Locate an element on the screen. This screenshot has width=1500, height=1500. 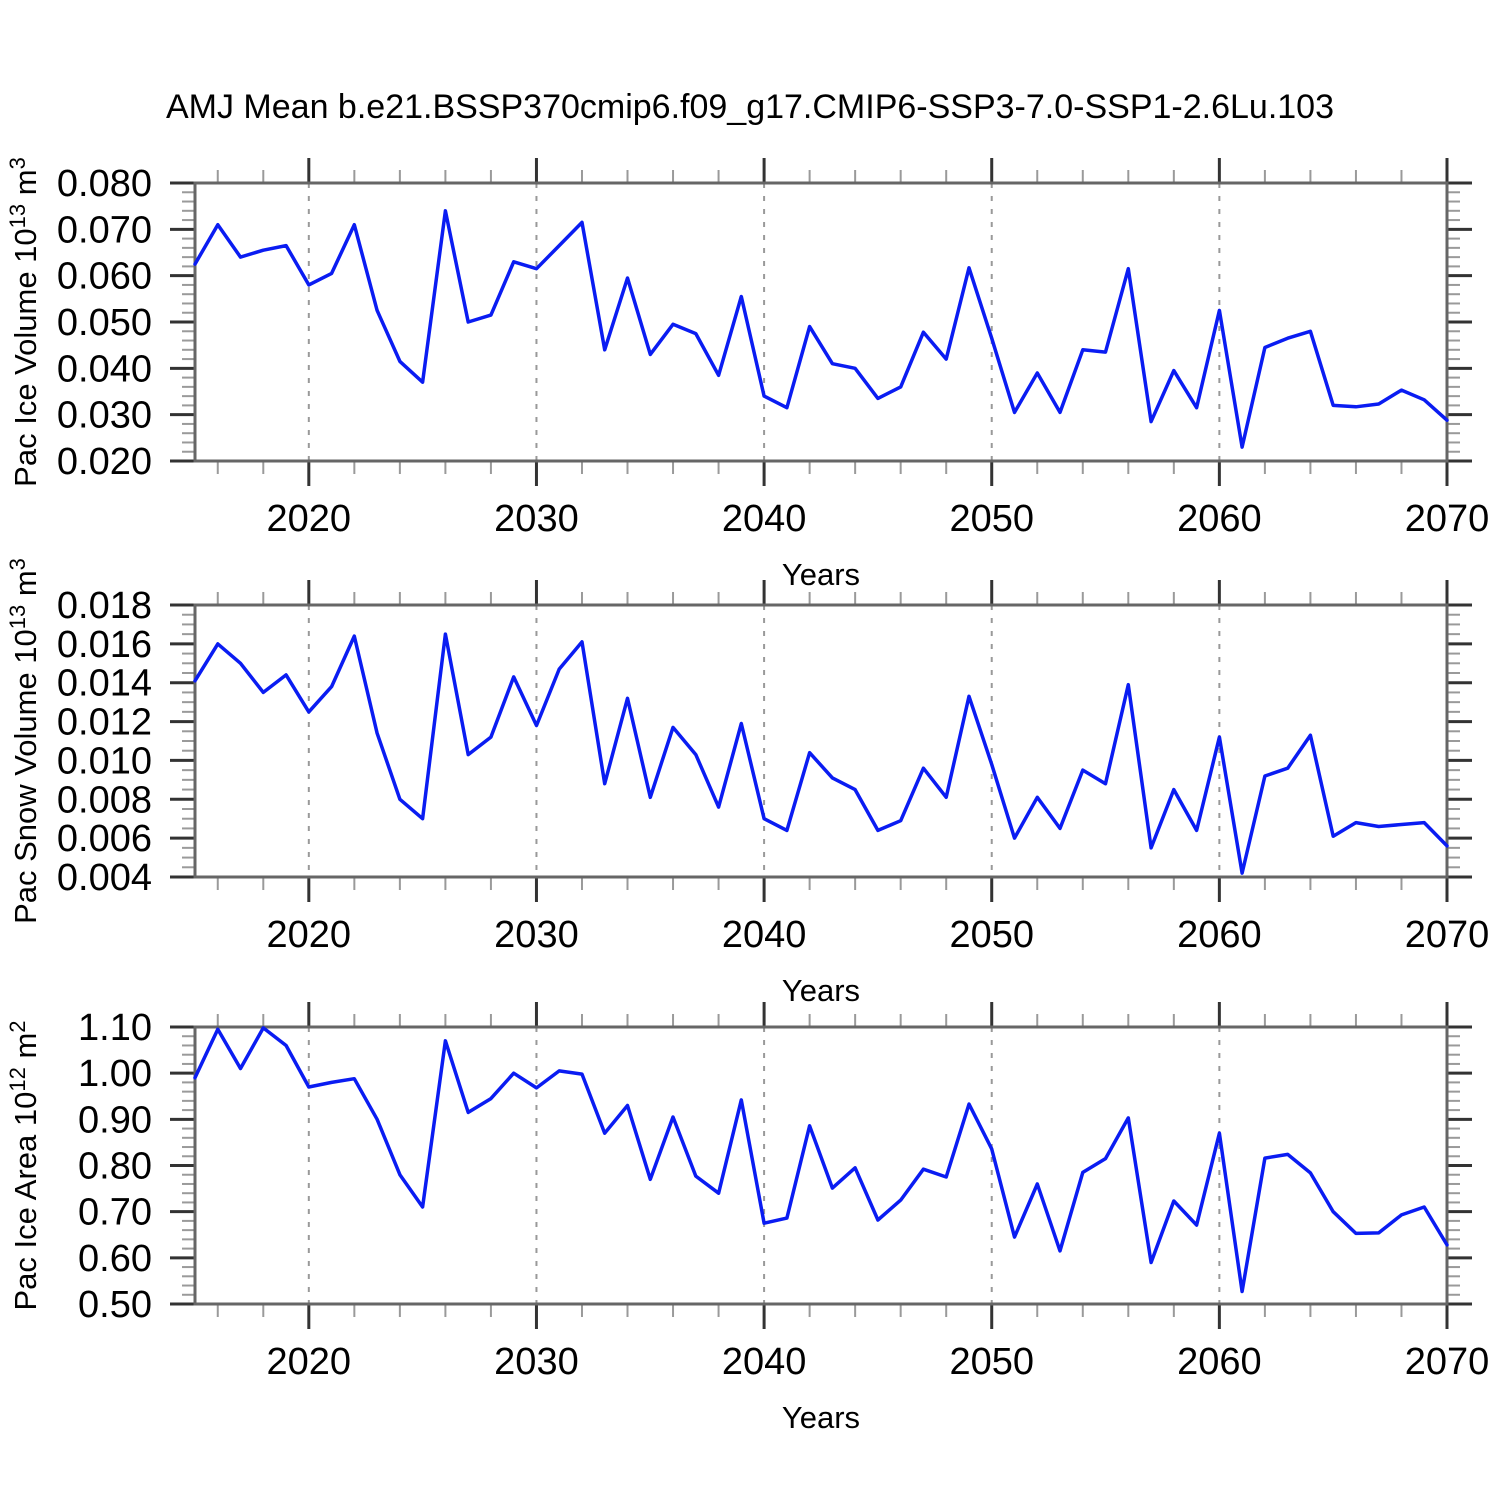
y-tick-label: 0.80 is located at coordinates (115, 1167).